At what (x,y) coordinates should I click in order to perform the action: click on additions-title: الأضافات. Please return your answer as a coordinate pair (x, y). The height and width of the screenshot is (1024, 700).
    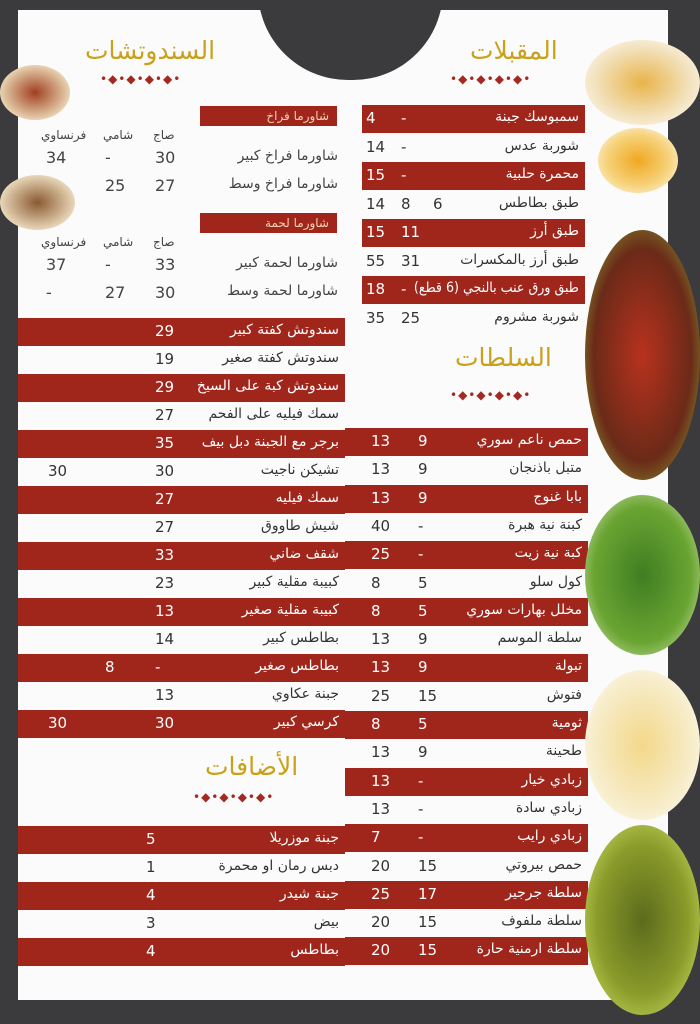
    Looking at the image, I should click on (252, 766).